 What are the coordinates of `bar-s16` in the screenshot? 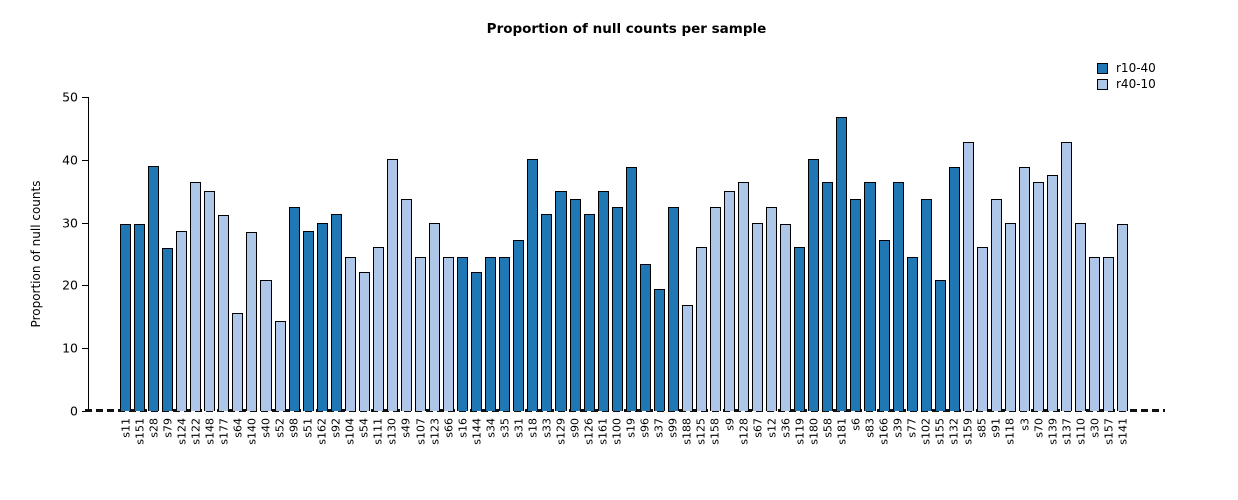 It's located at (463, 333).